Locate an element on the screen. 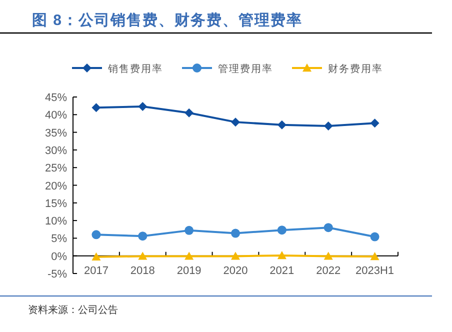  y-tick-label: 5% is located at coordinates (59, 239).